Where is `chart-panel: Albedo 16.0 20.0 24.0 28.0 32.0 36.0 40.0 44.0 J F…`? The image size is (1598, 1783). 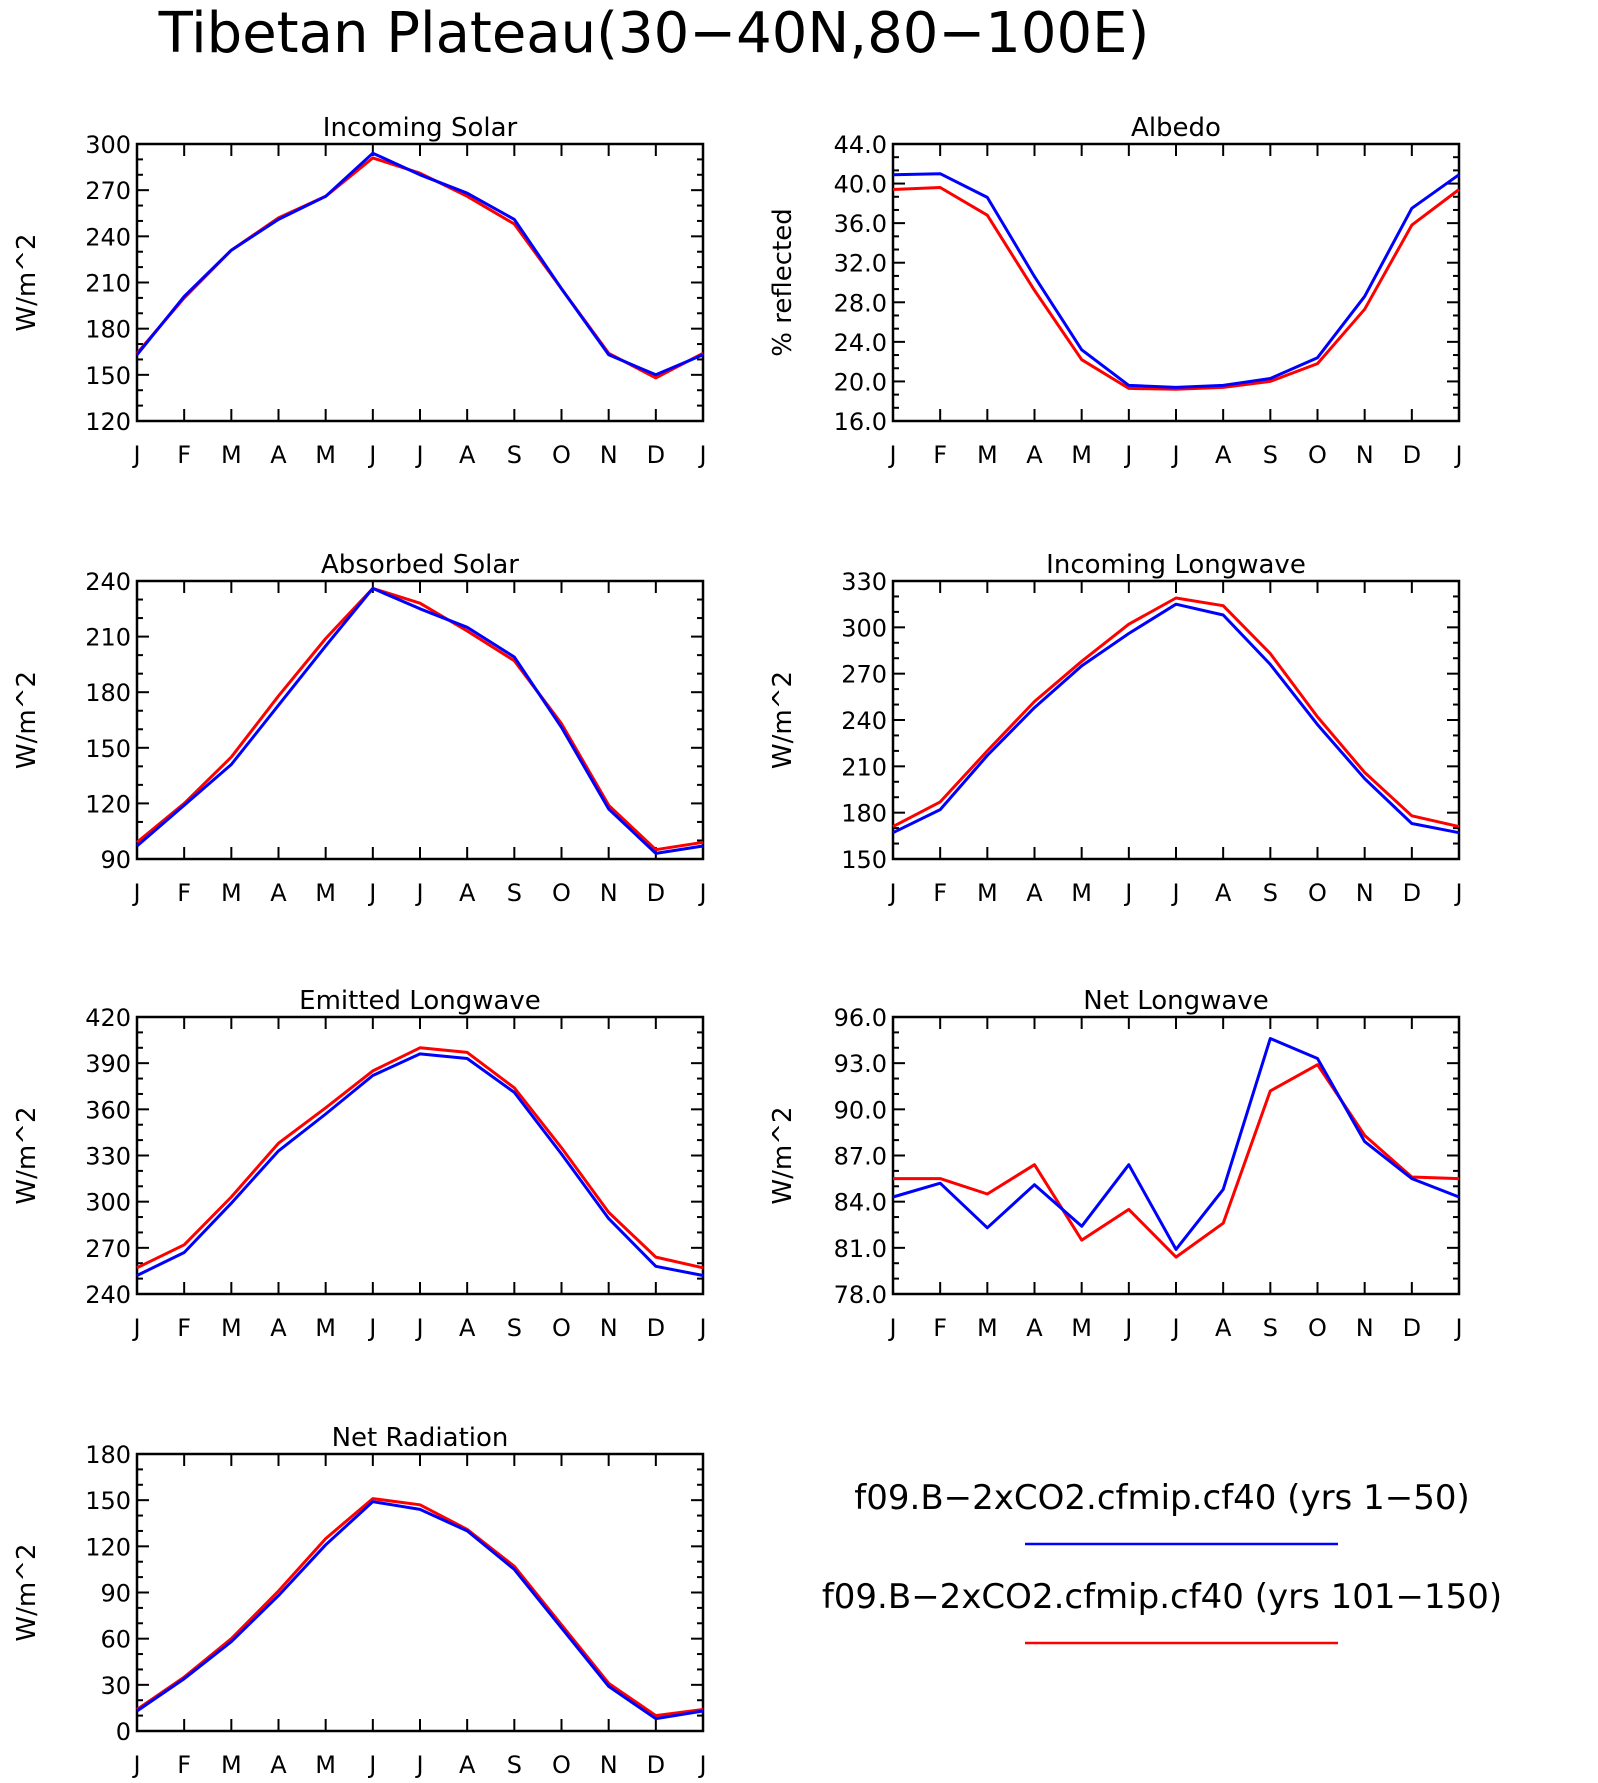 chart-panel: Albedo 16.0 20.0 24.0 28.0 32.0 36.0 40.0 44.0 J F… is located at coordinates (1115, 291).